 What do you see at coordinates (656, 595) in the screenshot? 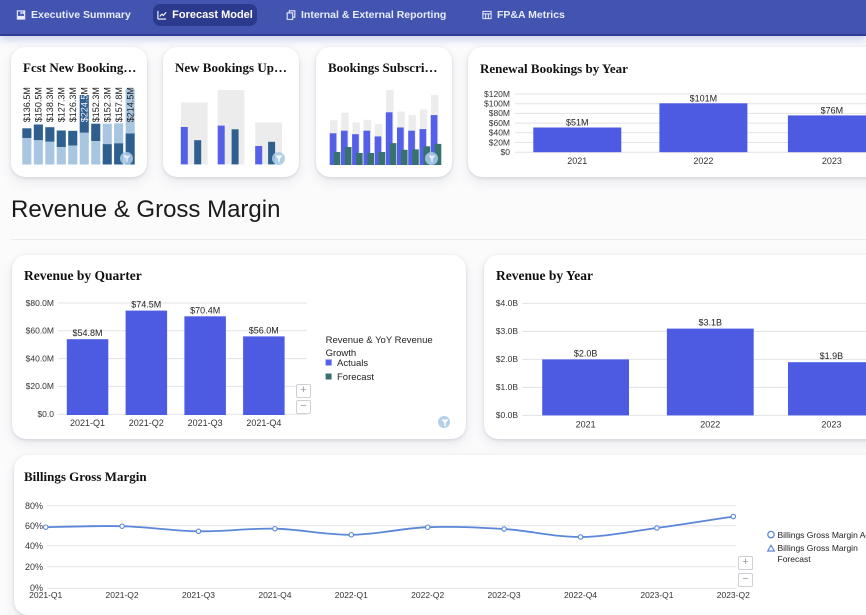
I see `svg-text: 2023-Q1` at bounding box center [656, 595].